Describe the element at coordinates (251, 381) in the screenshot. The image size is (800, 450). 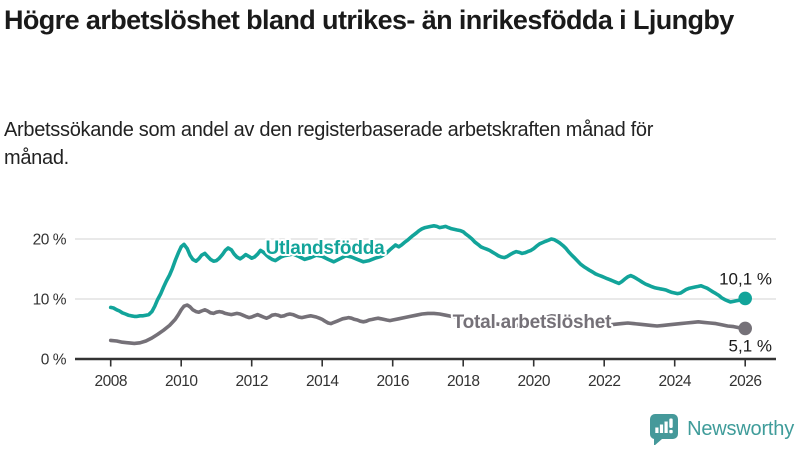
I see `x-axis-tick-label: 2012` at that location.